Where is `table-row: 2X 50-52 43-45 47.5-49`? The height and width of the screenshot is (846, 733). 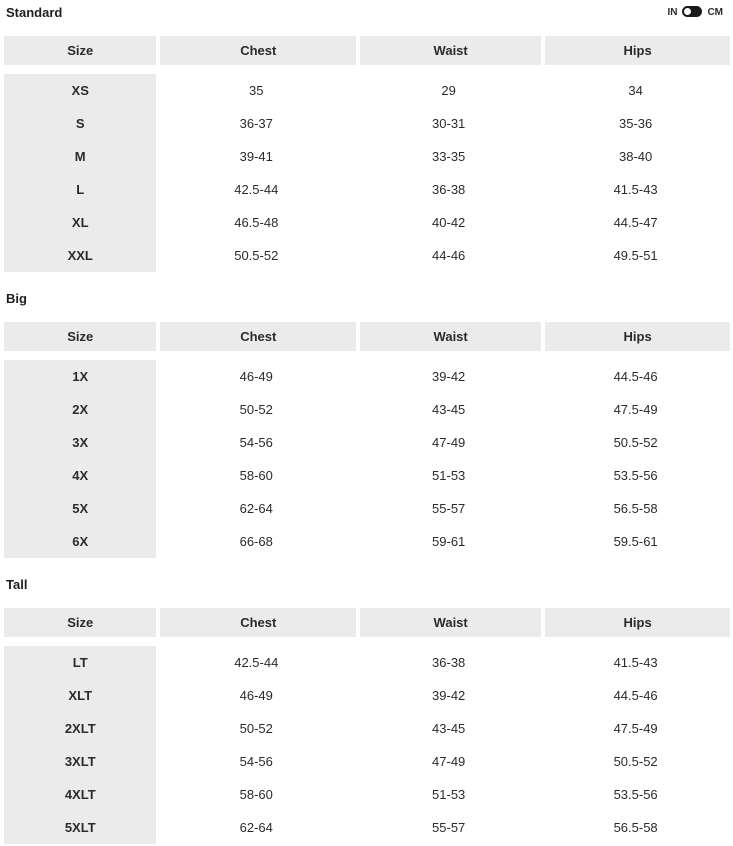
table-row: 2X 50-52 43-45 47.5-49 is located at coordinates (367, 409).